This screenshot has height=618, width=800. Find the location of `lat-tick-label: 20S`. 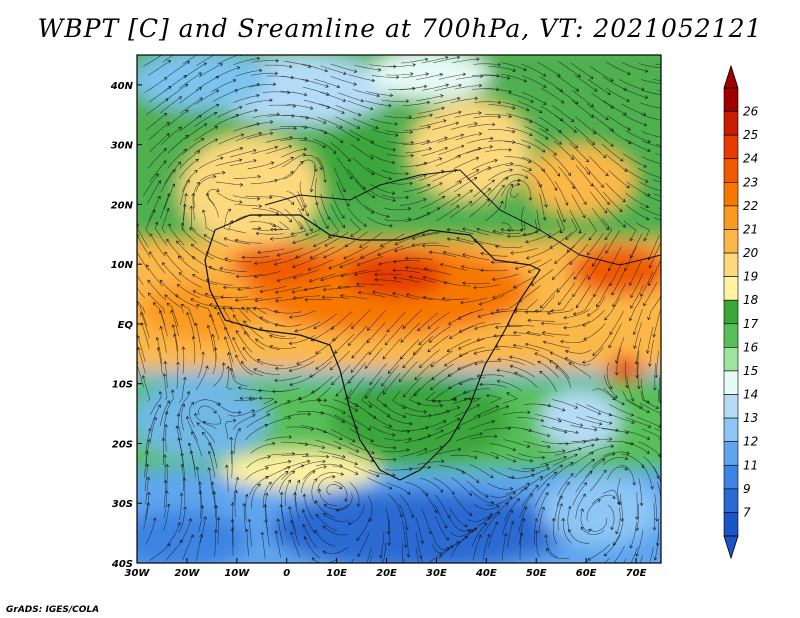

lat-tick-label: 20S is located at coordinates (122, 444).